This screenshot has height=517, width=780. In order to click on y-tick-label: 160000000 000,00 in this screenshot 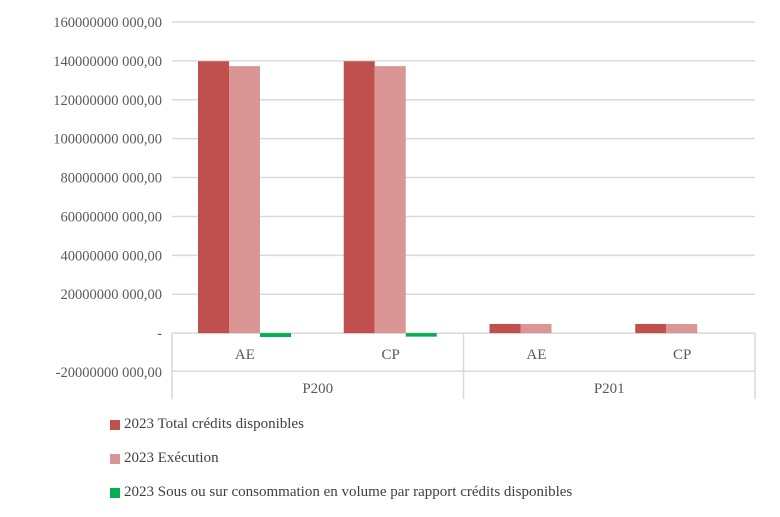, I will do `click(107, 23)`.